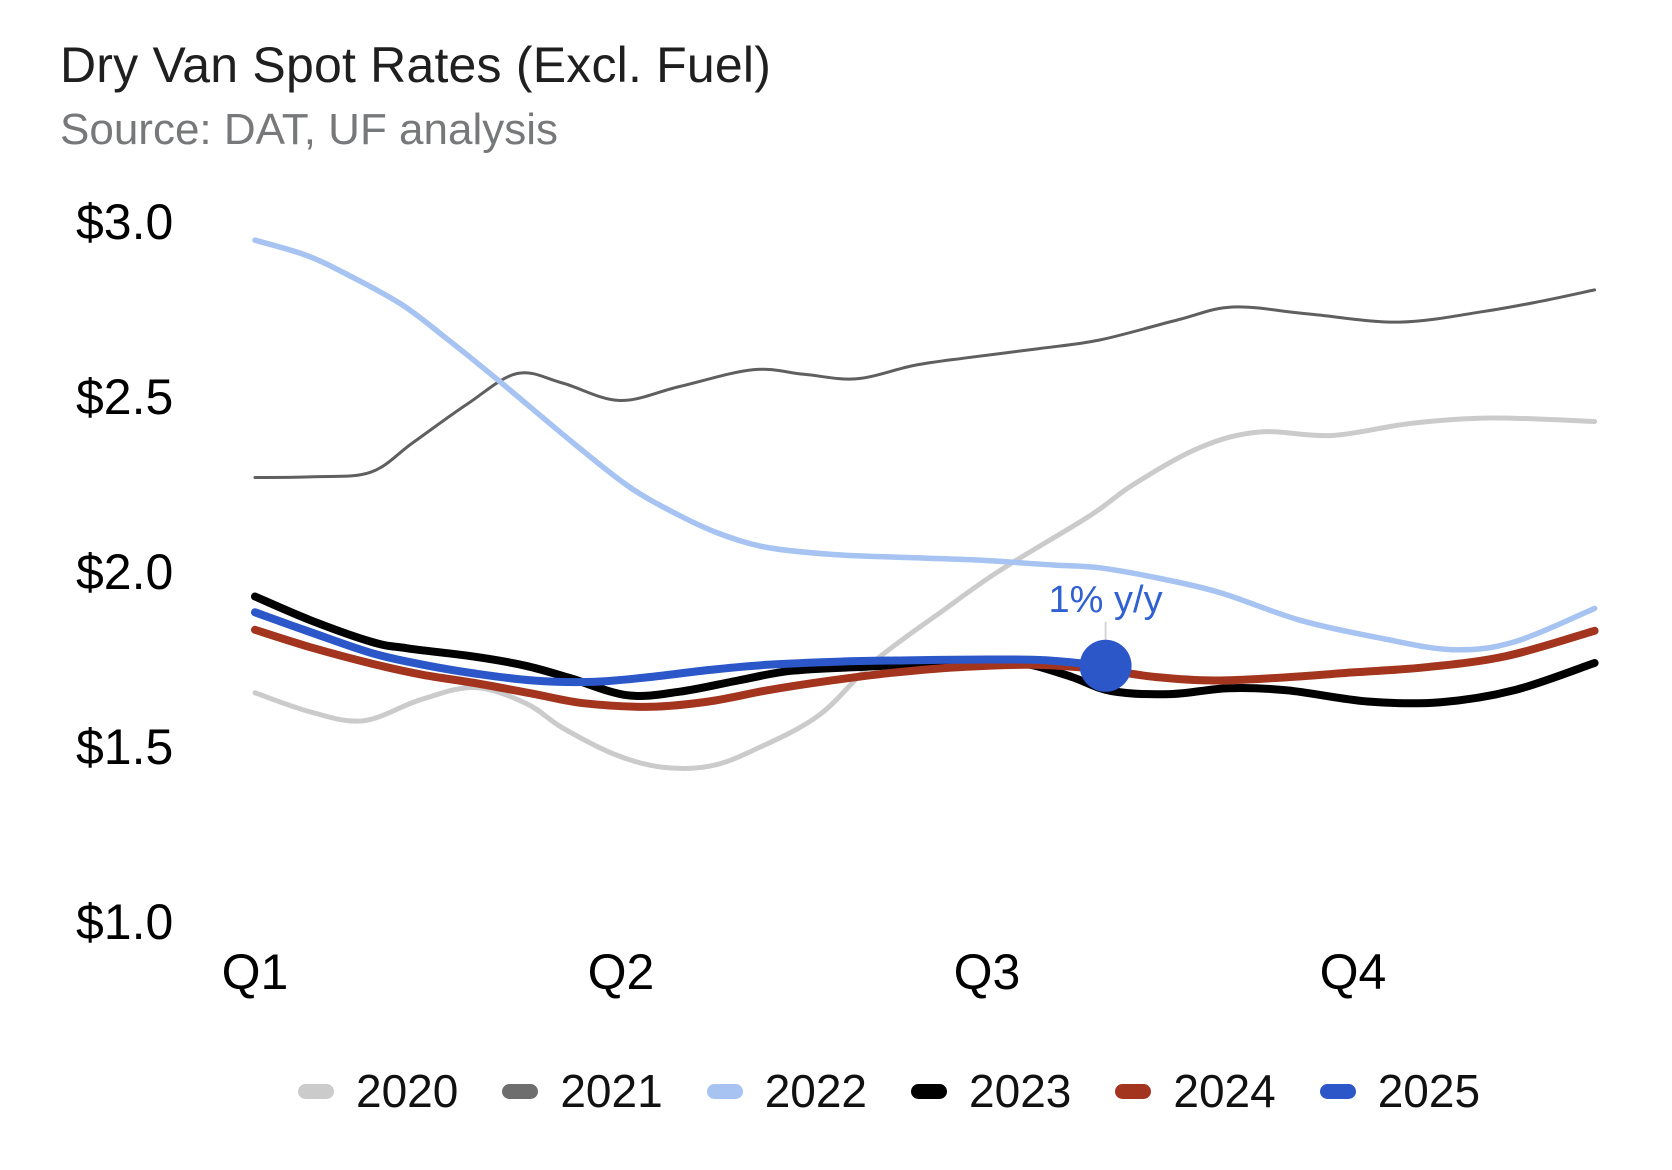 The image size is (1672, 1170). Describe the element at coordinates (889, 1091) in the screenshot. I see `chart-legend: 2020 2021 2022 2023 2024 2025` at that location.